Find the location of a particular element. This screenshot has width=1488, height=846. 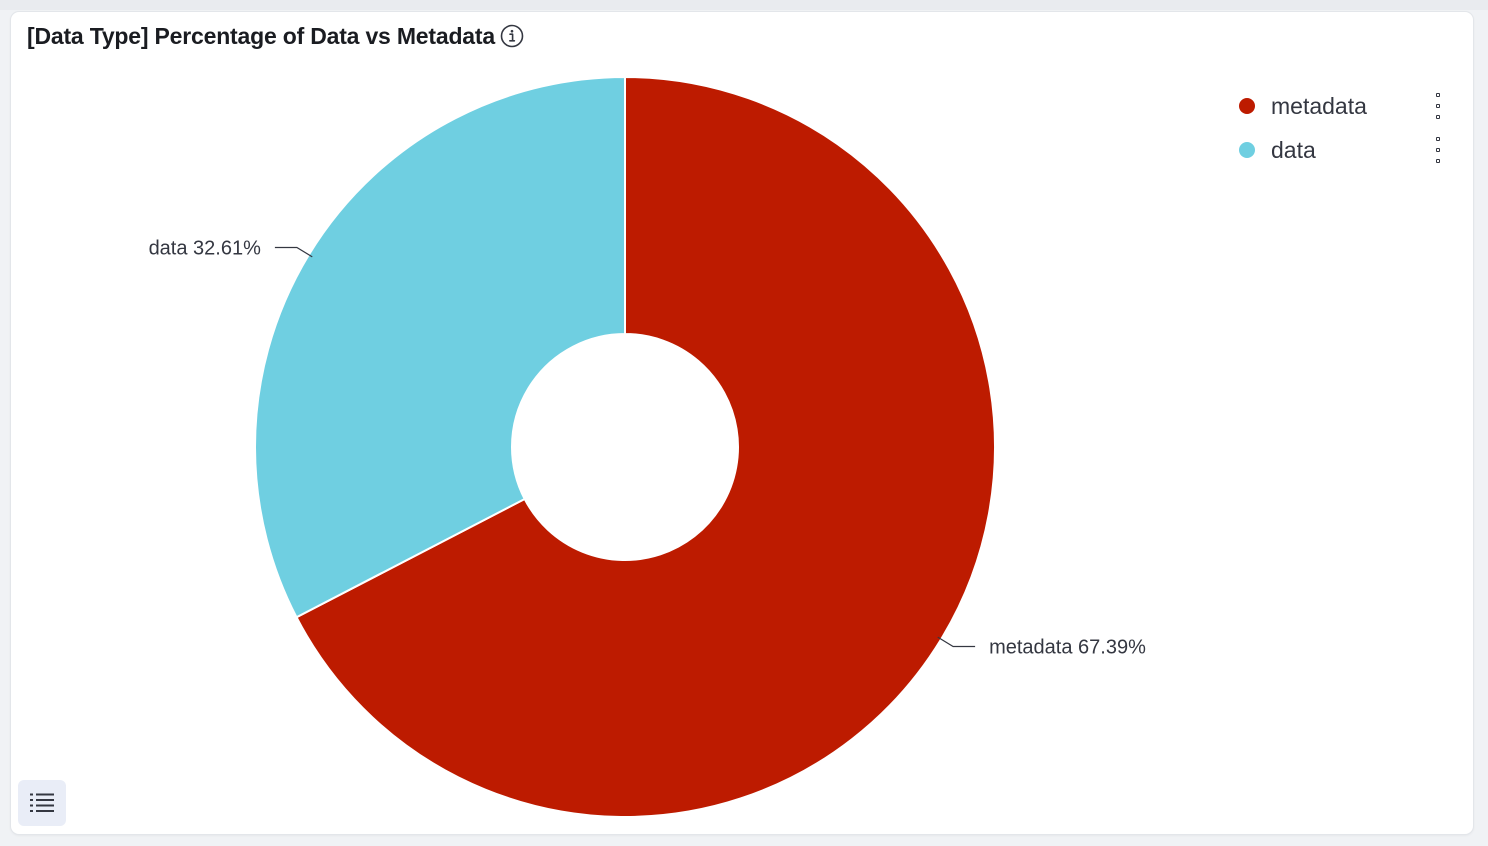

legend-swatch-data is located at coordinates (1247, 150).